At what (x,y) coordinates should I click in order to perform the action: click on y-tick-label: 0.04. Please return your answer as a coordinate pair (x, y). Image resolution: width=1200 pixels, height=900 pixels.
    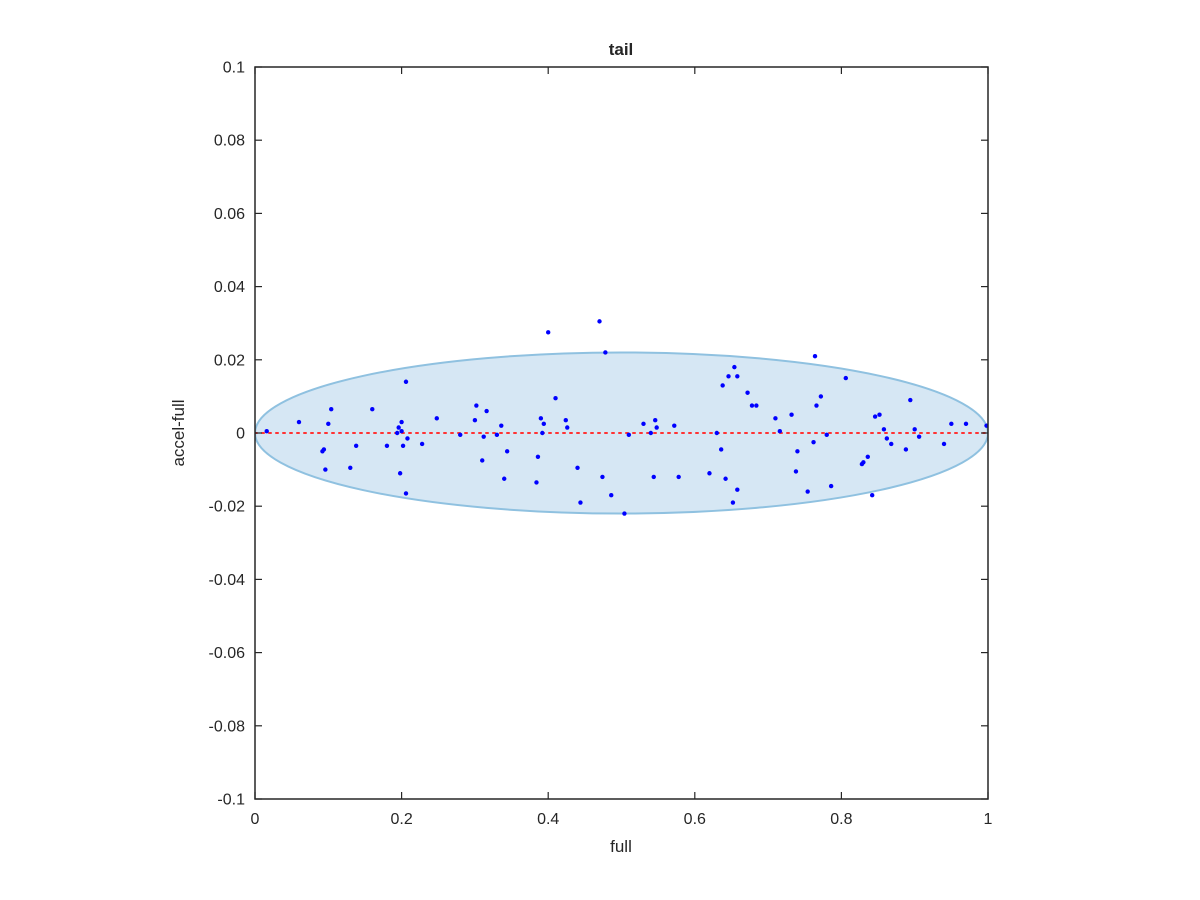
    Looking at the image, I should click on (229, 287).